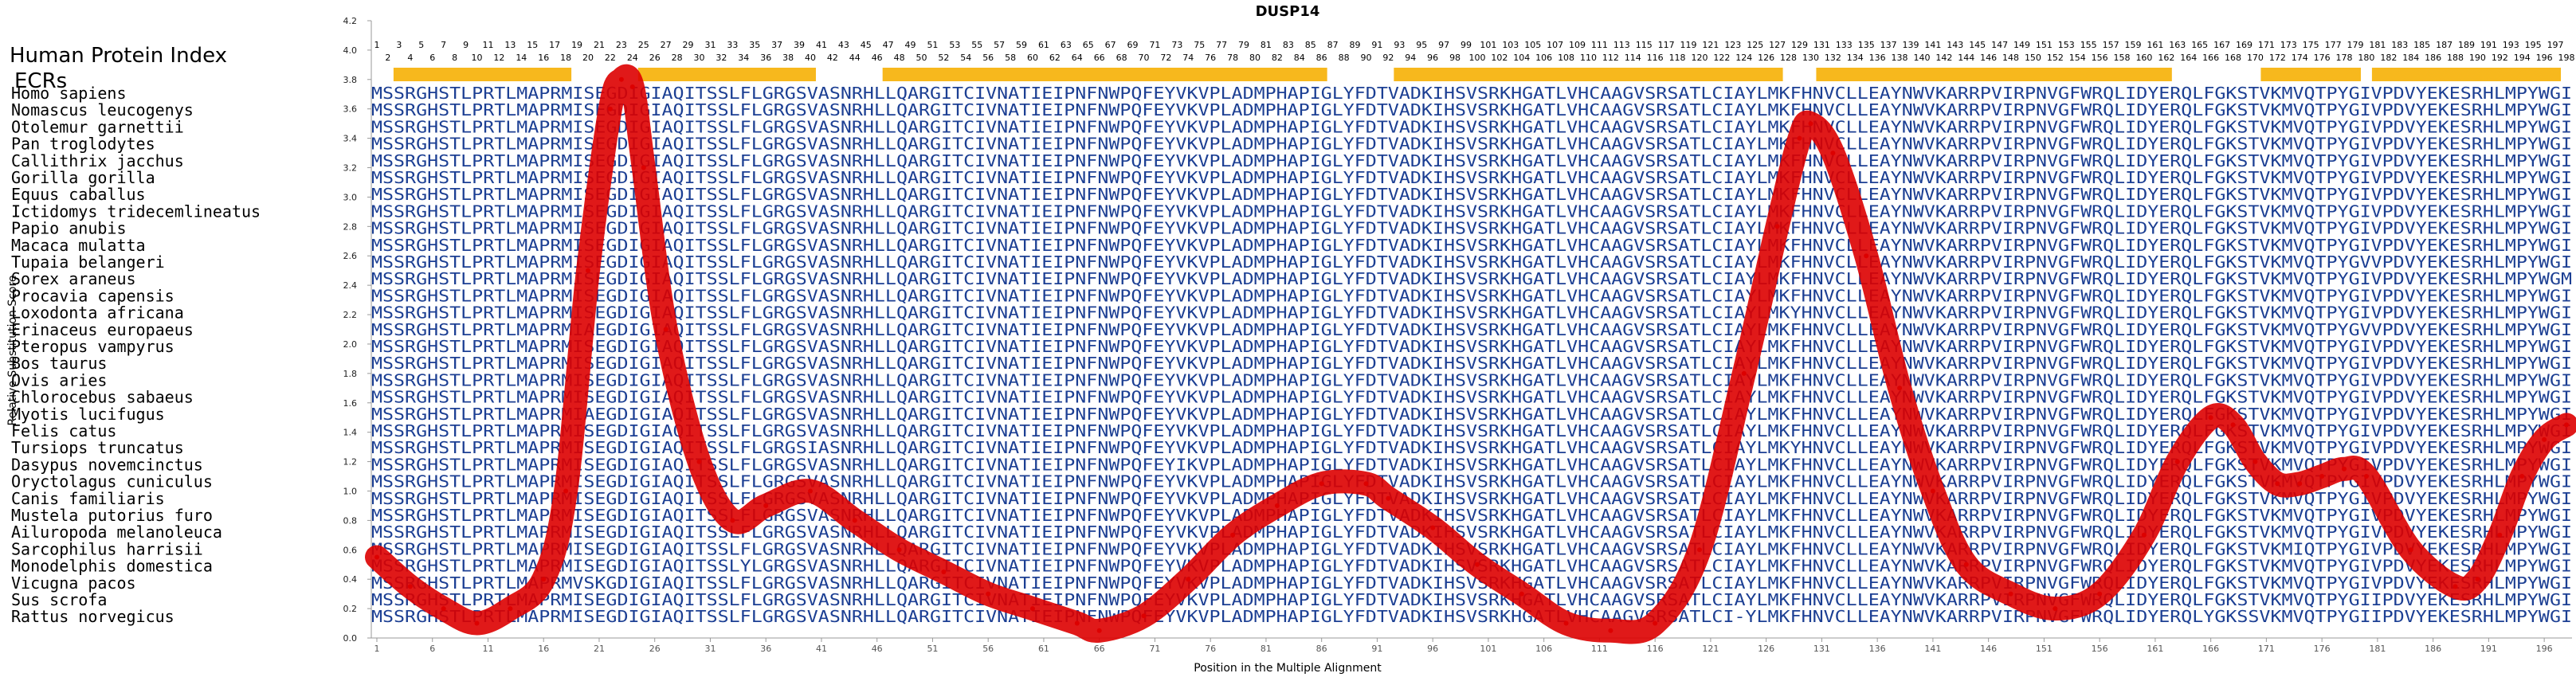 The height and width of the screenshot is (681, 2576). Describe the element at coordinates (97, 313) in the screenshot. I see `species-label: Loxodonta africana` at that location.